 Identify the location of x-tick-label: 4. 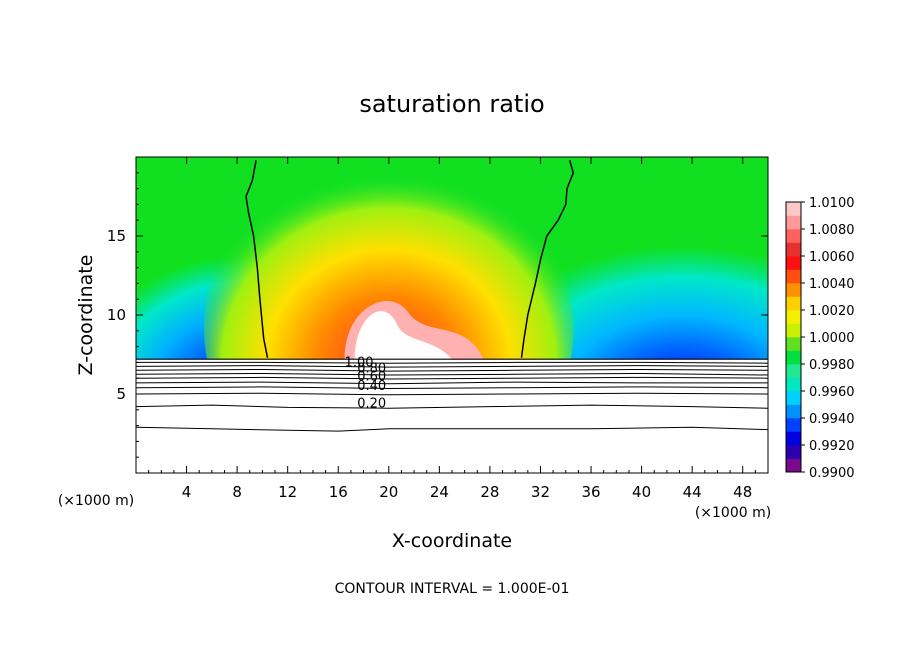
(187, 492).